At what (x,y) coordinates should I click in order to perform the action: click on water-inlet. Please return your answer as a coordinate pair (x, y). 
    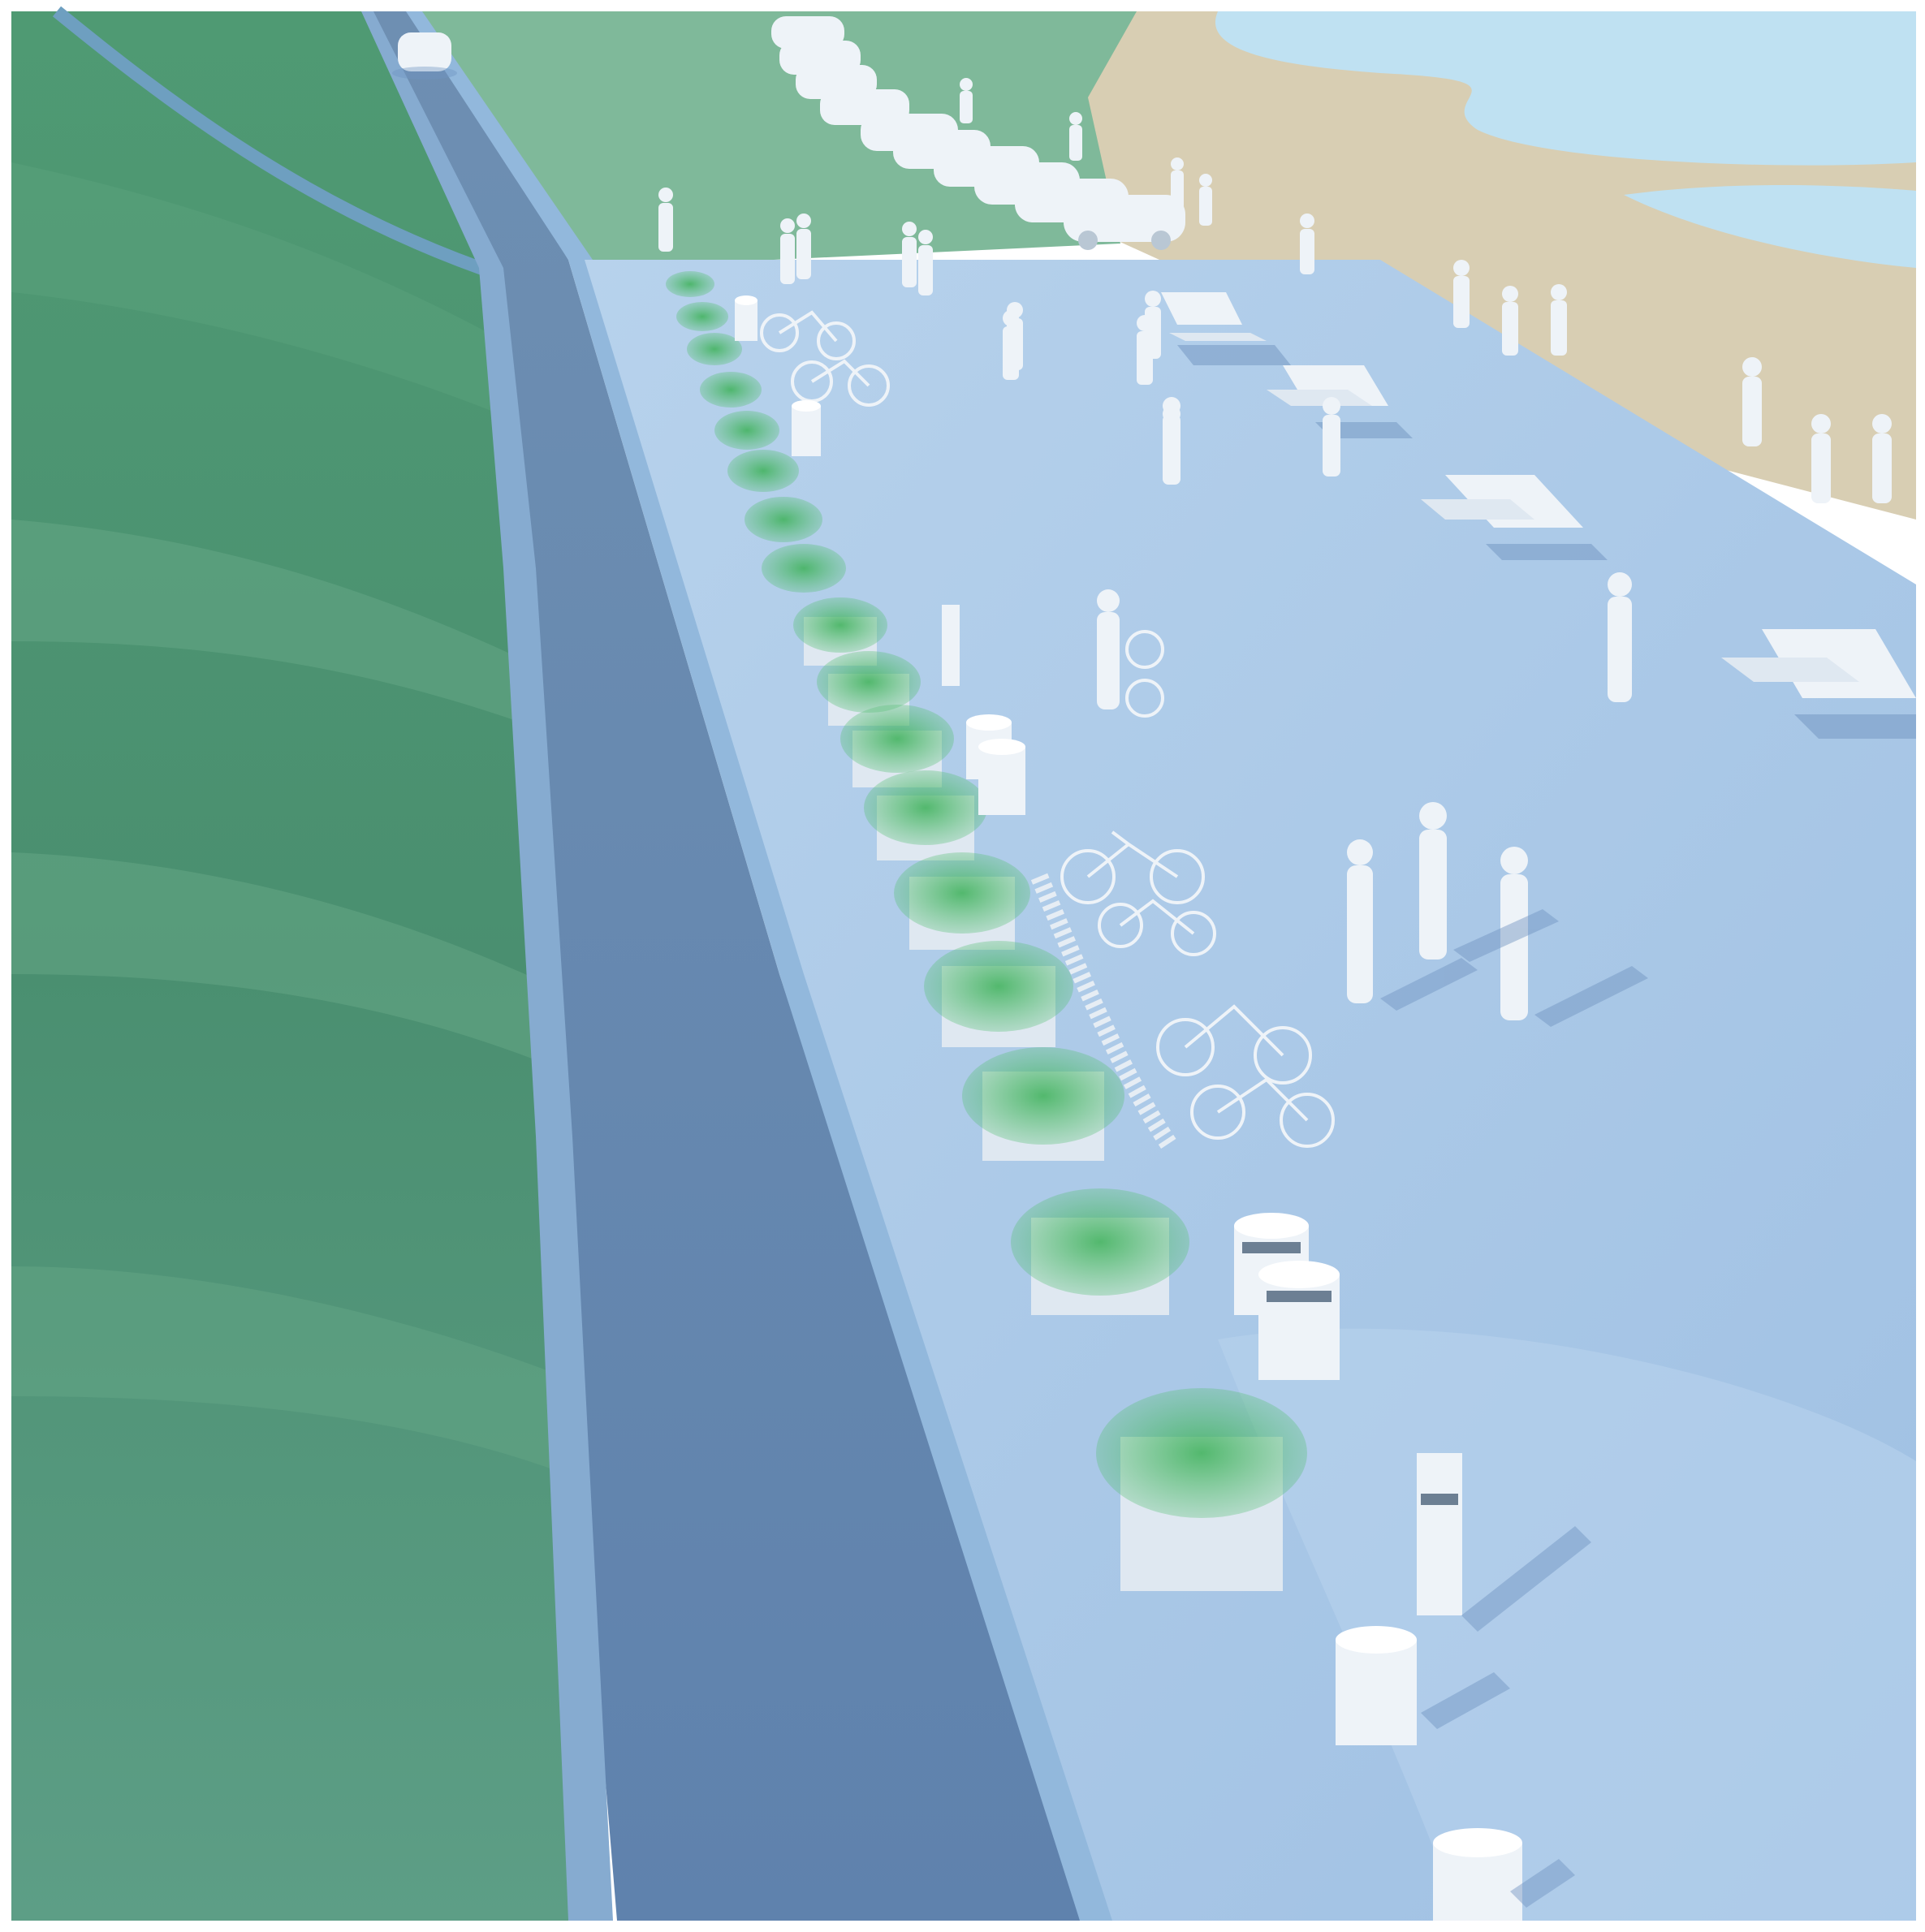
    Looking at the image, I should click on (1770, 226).